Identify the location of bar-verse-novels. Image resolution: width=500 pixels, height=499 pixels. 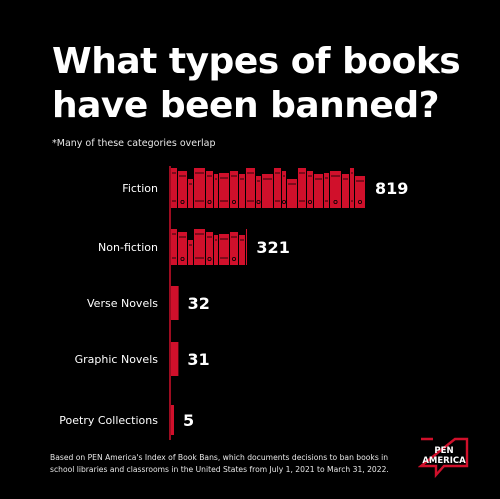
(175, 303).